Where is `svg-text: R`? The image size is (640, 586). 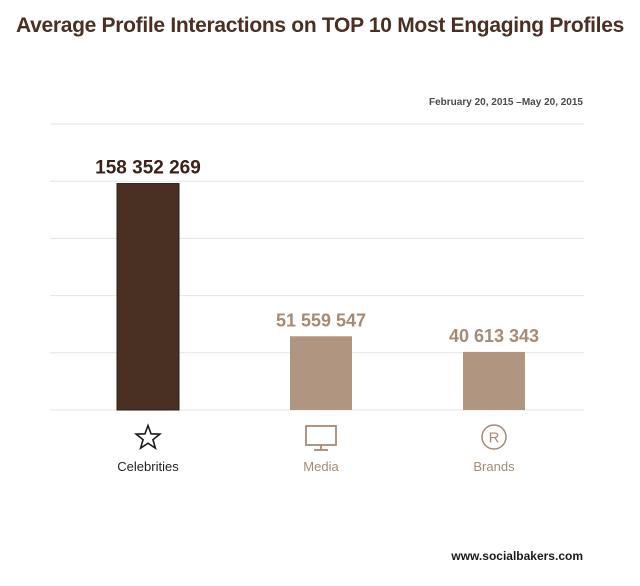 svg-text: R is located at coordinates (494, 438).